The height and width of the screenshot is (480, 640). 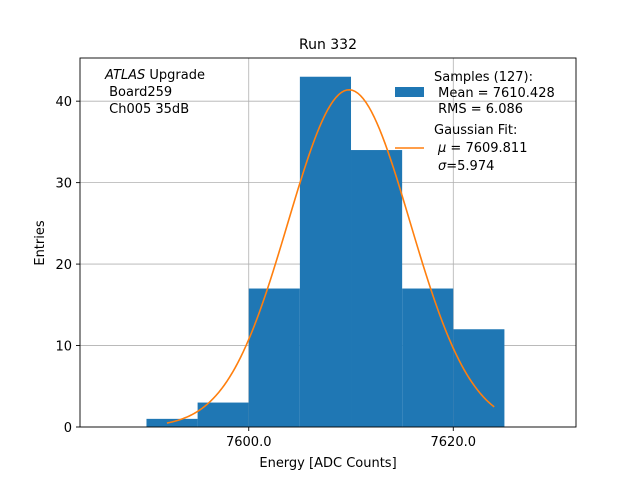 What do you see at coordinates (124, 75) in the screenshot?
I see `annotation-atlas-word: ATLAS` at bounding box center [124, 75].